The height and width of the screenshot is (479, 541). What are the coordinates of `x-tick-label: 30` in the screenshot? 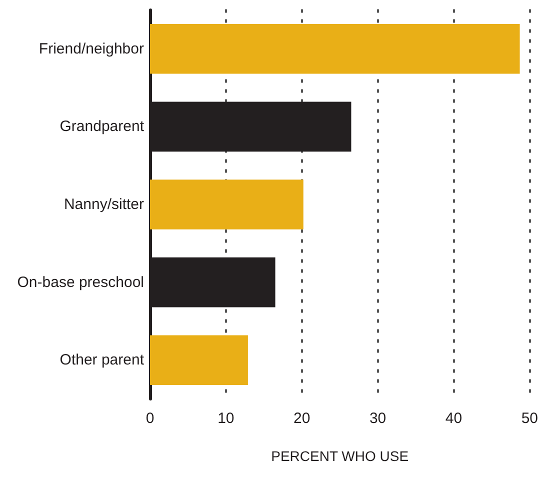 It's located at (377, 418).